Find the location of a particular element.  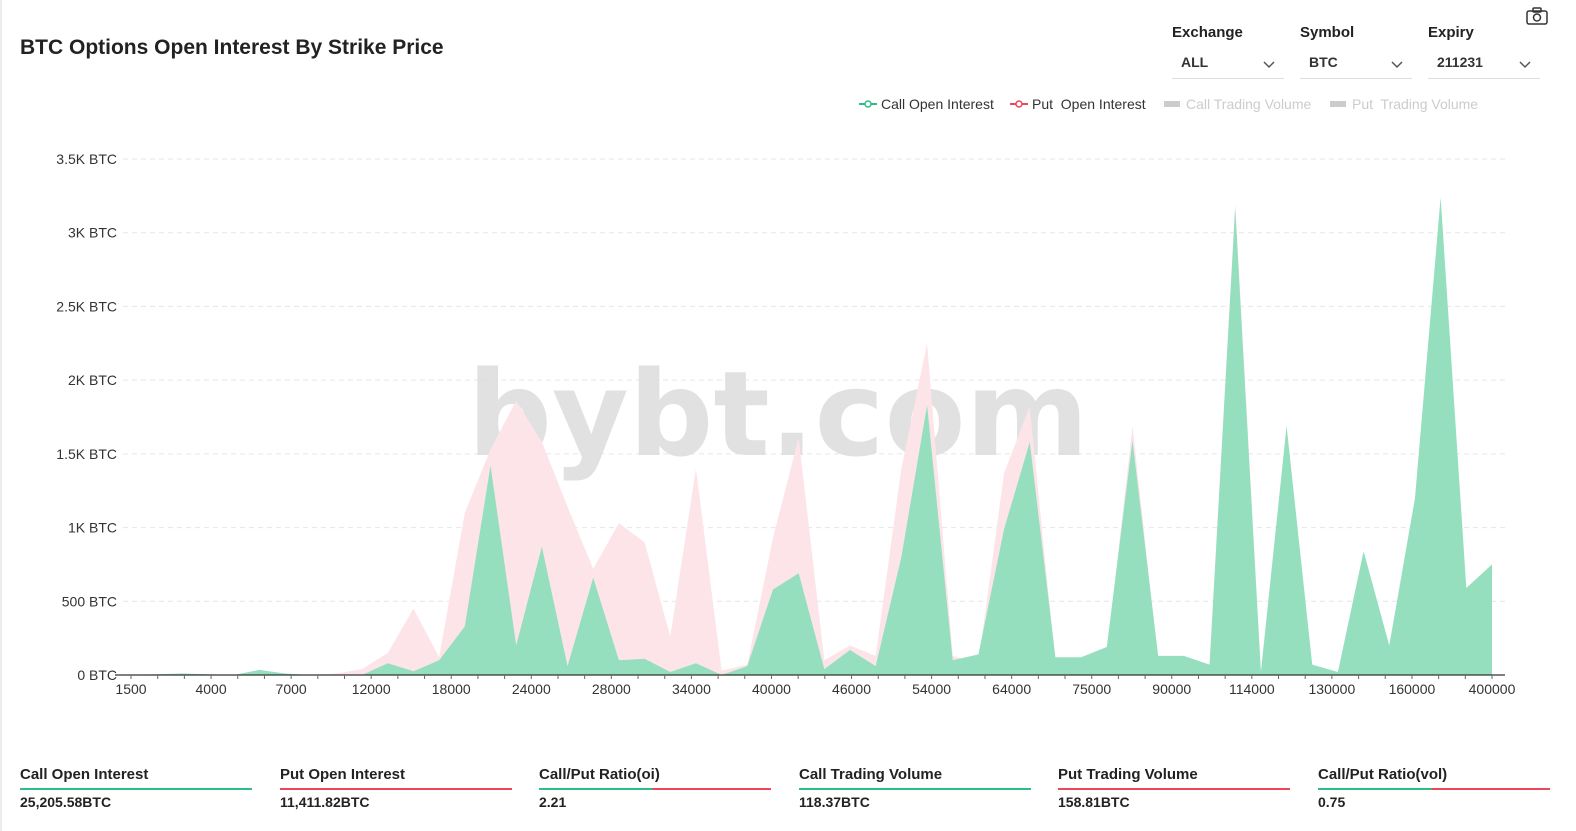

y-tick-label: 2K BTC is located at coordinates (92, 380).